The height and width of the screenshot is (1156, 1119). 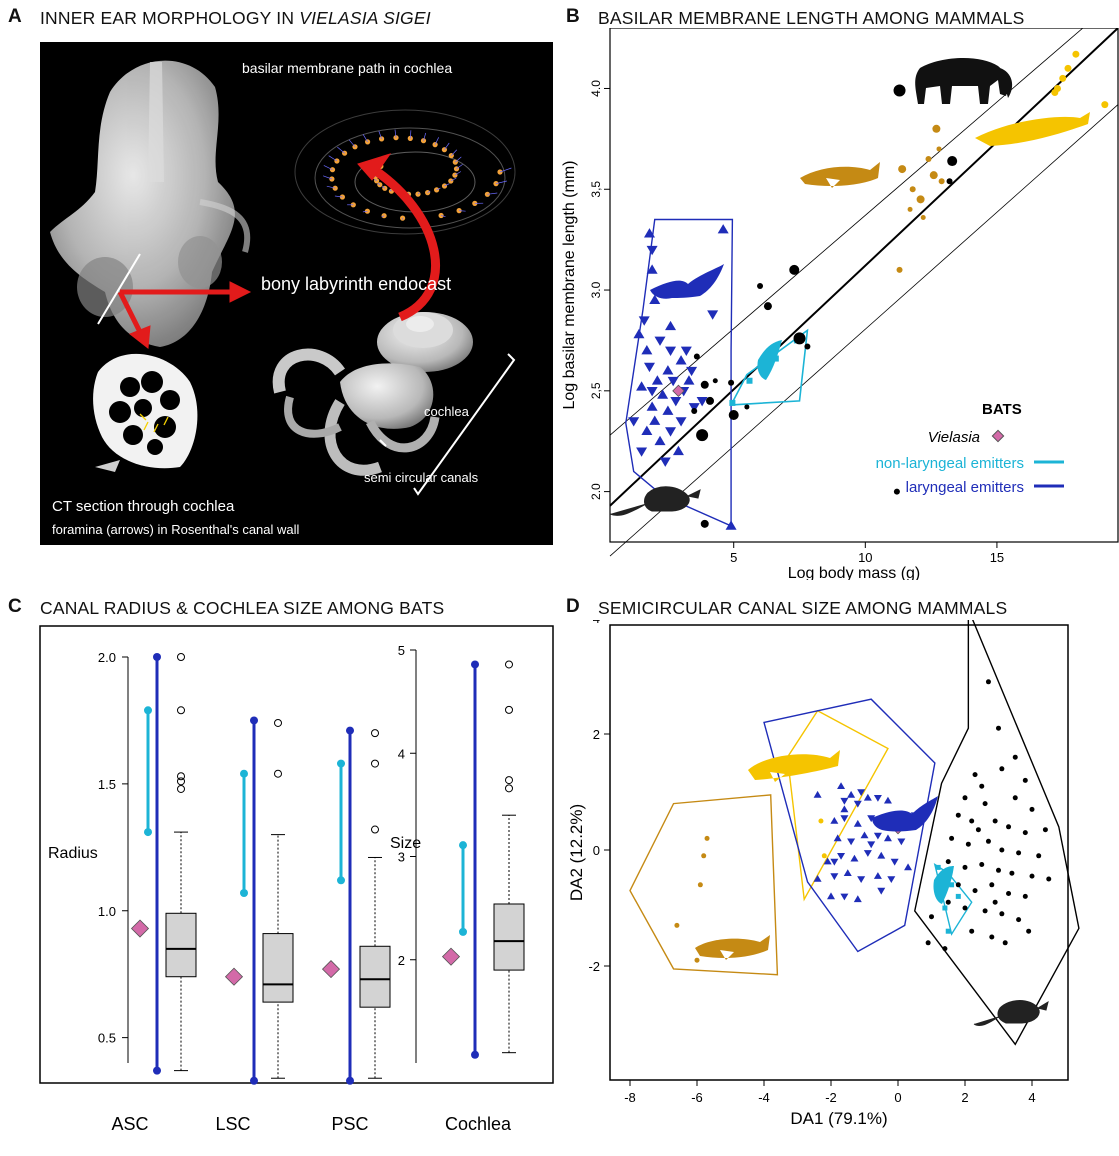 I want to click on whale_hull, so click(x=837, y=805).